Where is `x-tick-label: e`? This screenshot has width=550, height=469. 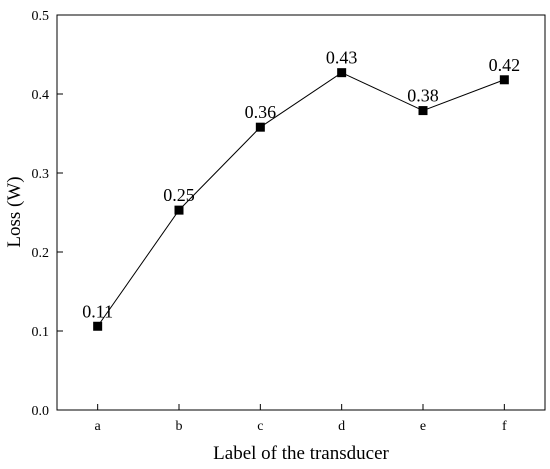
x-tick-label: e is located at coordinates (423, 426).